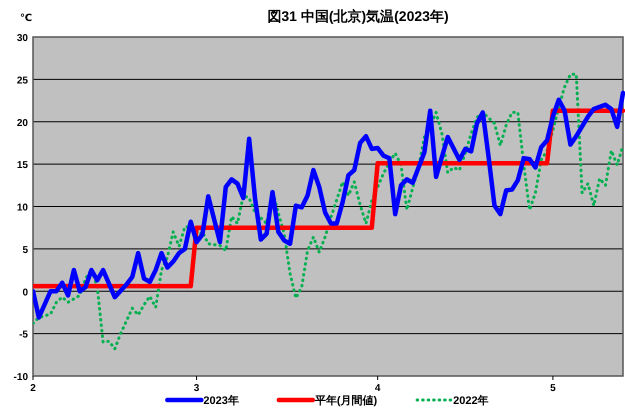  I want to click on y-tick-label: -10, so click(21, 377).